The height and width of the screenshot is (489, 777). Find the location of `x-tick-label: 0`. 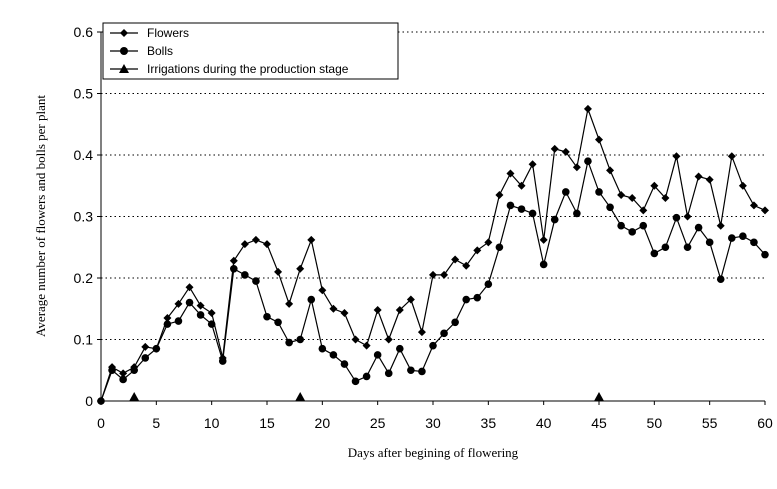

x-tick-label: 0 is located at coordinates (101, 423).